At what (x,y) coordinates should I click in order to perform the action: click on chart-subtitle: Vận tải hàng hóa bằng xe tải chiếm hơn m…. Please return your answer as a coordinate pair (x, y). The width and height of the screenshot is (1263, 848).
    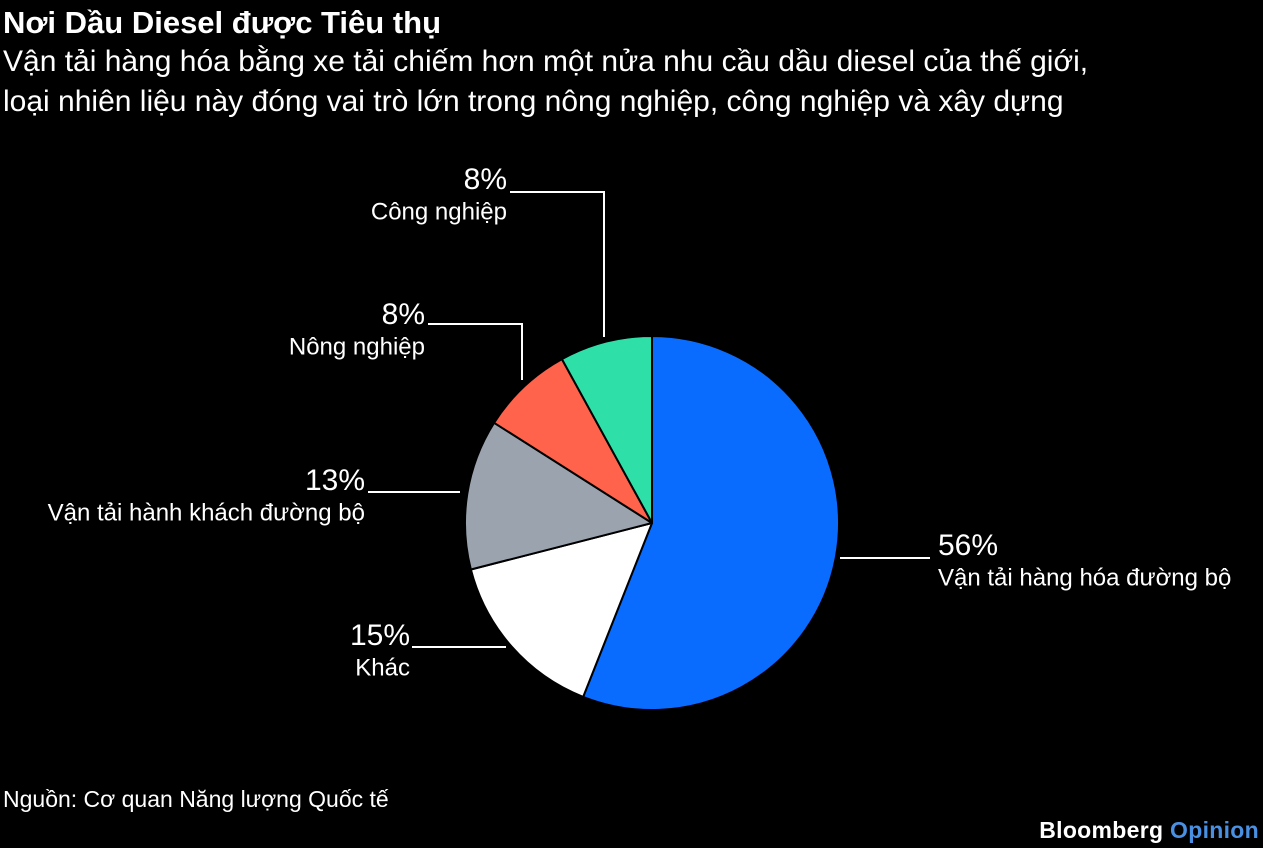
    Looking at the image, I should click on (628, 82).